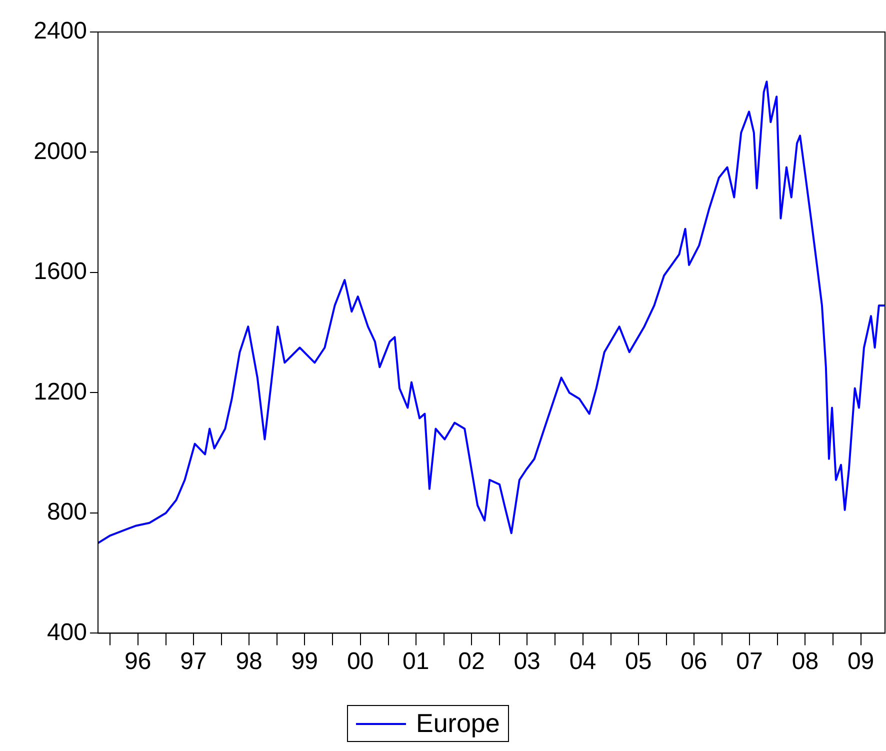 This screenshot has height=751, width=886. What do you see at coordinates (138, 662) in the screenshot?
I see `x-tick-label: 96` at bounding box center [138, 662].